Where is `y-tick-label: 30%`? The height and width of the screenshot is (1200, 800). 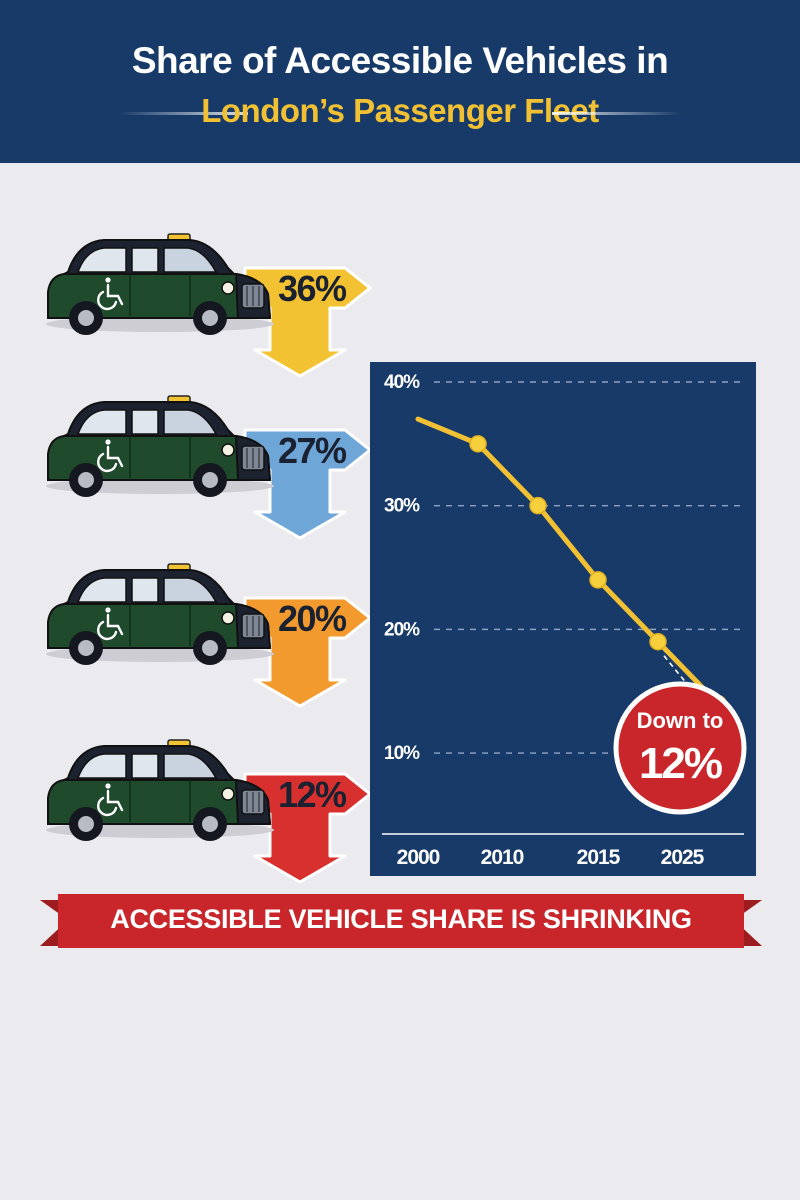
y-tick-label: 30% is located at coordinates (402, 506).